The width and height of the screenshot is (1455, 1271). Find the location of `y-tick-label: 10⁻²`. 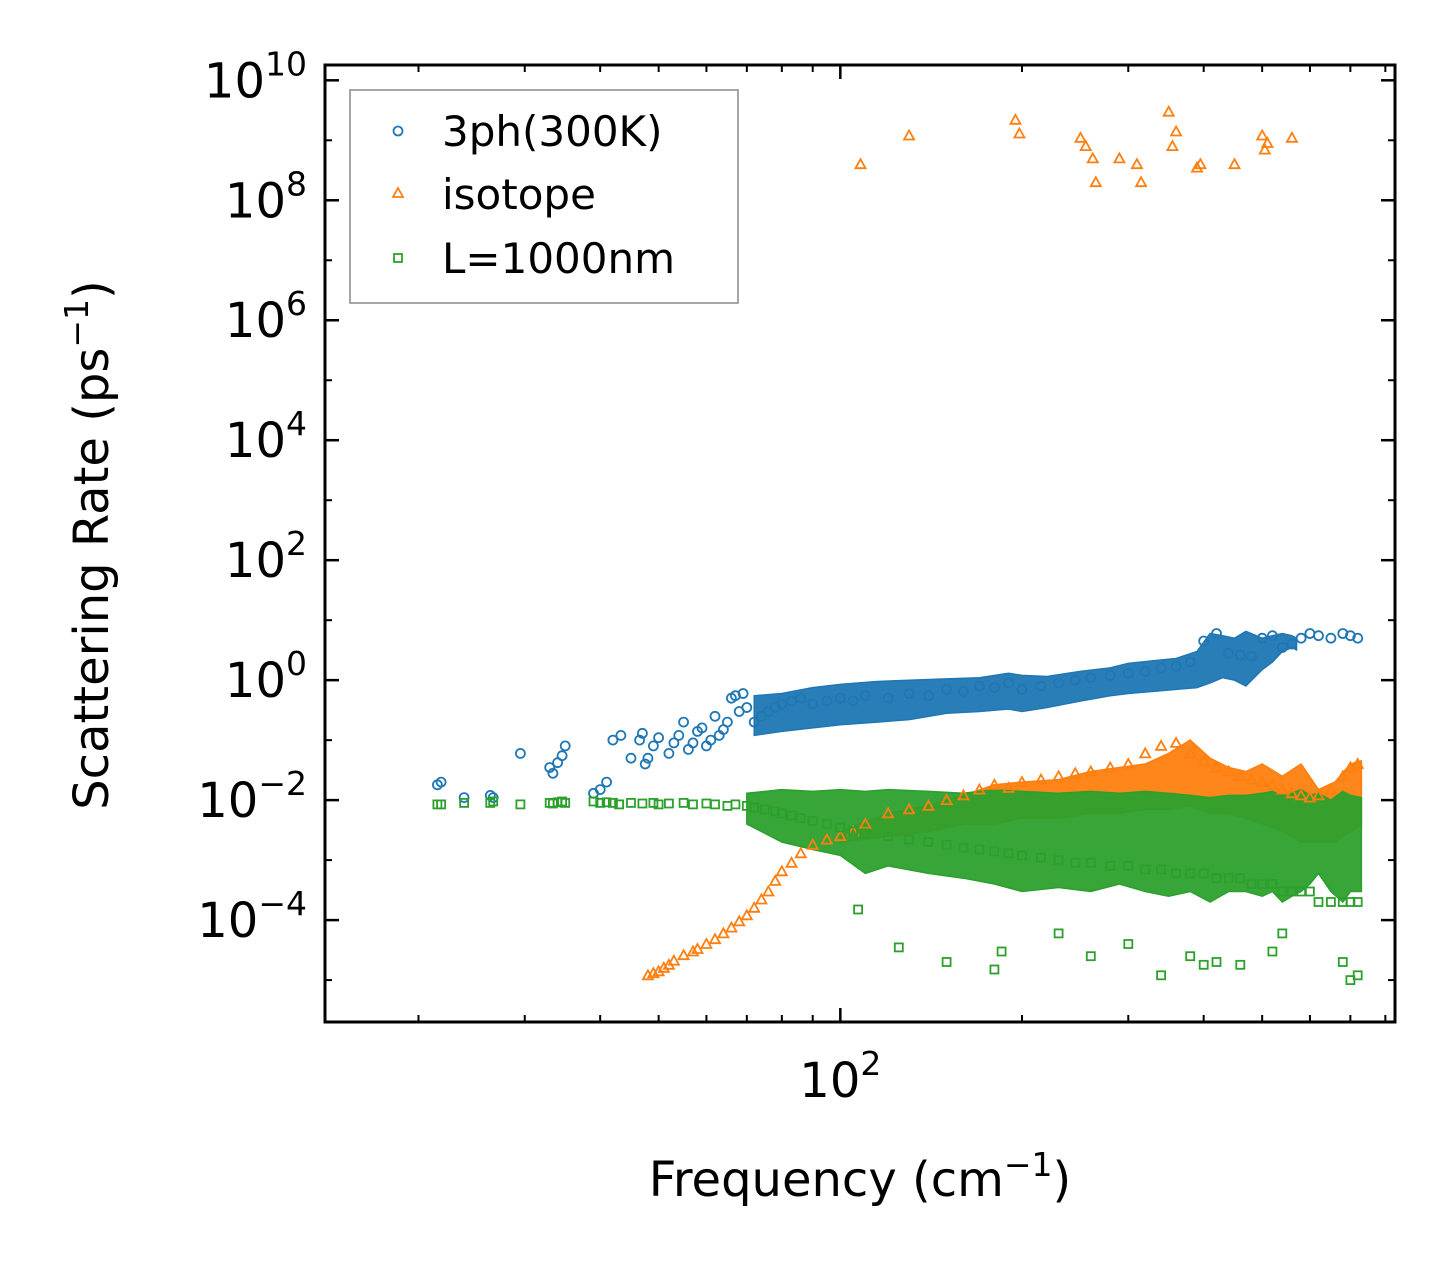

y-tick-label: 10⁻² is located at coordinates (252, 796).